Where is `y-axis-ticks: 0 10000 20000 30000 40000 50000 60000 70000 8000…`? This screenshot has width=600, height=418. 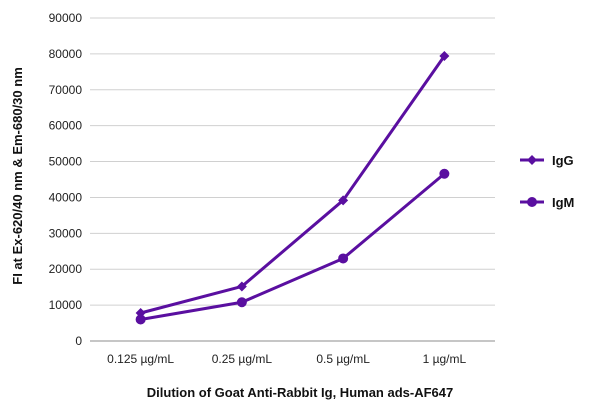 y-axis-ticks: 0 10000 20000 30000 40000 50000 60000 70000 8000… is located at coordinates (66, 179).